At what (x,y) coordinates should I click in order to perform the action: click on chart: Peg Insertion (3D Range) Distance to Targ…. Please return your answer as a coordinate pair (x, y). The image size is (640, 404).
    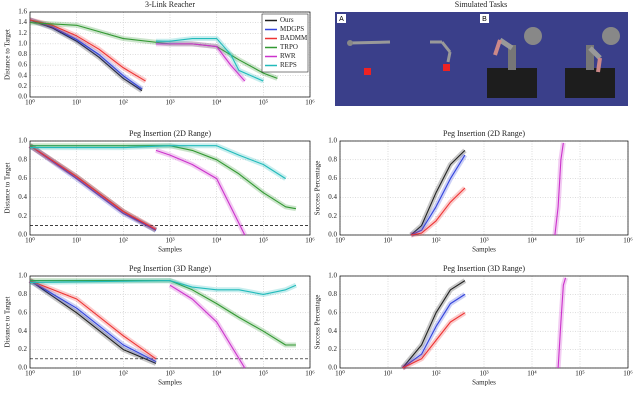
    Looking at the image, I should click on (160, 325).